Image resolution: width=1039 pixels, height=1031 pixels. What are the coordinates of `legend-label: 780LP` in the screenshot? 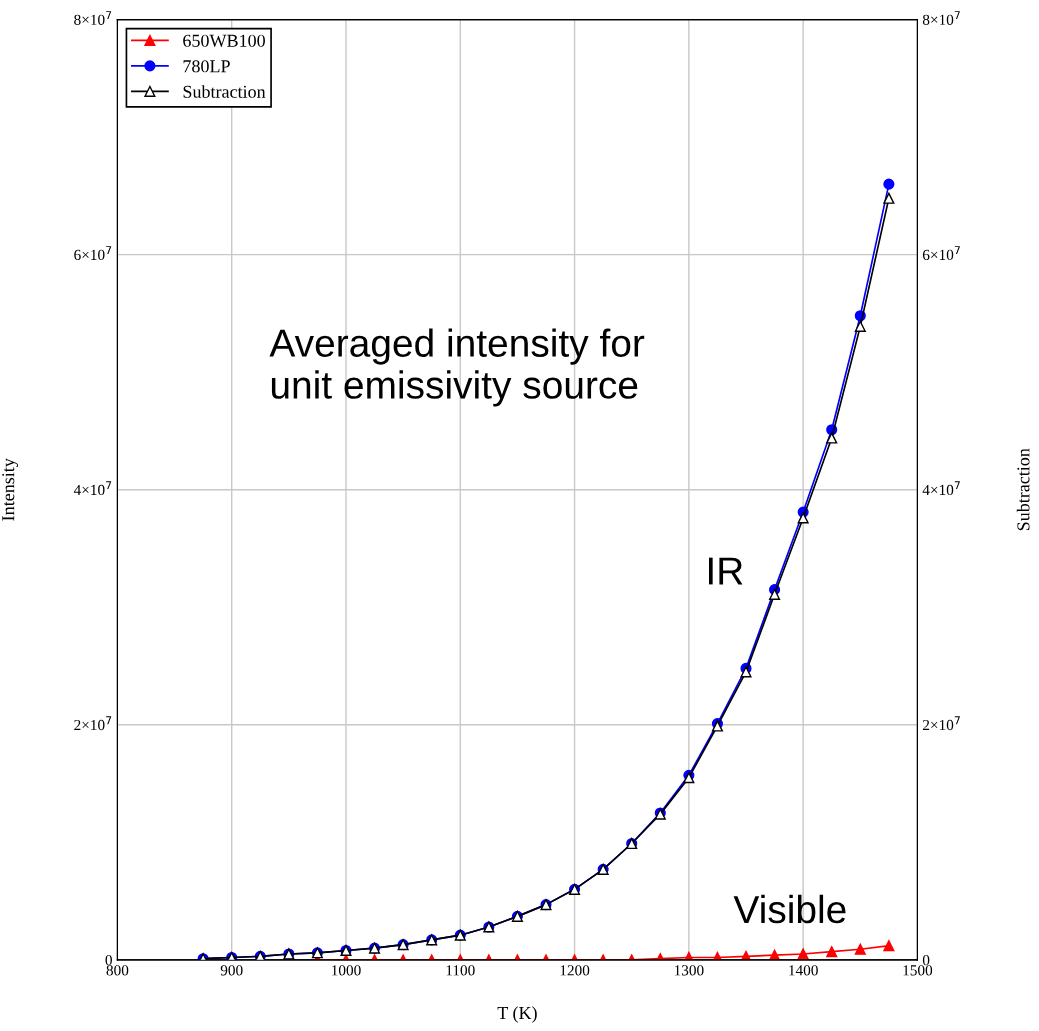 It's located at (206, 66).